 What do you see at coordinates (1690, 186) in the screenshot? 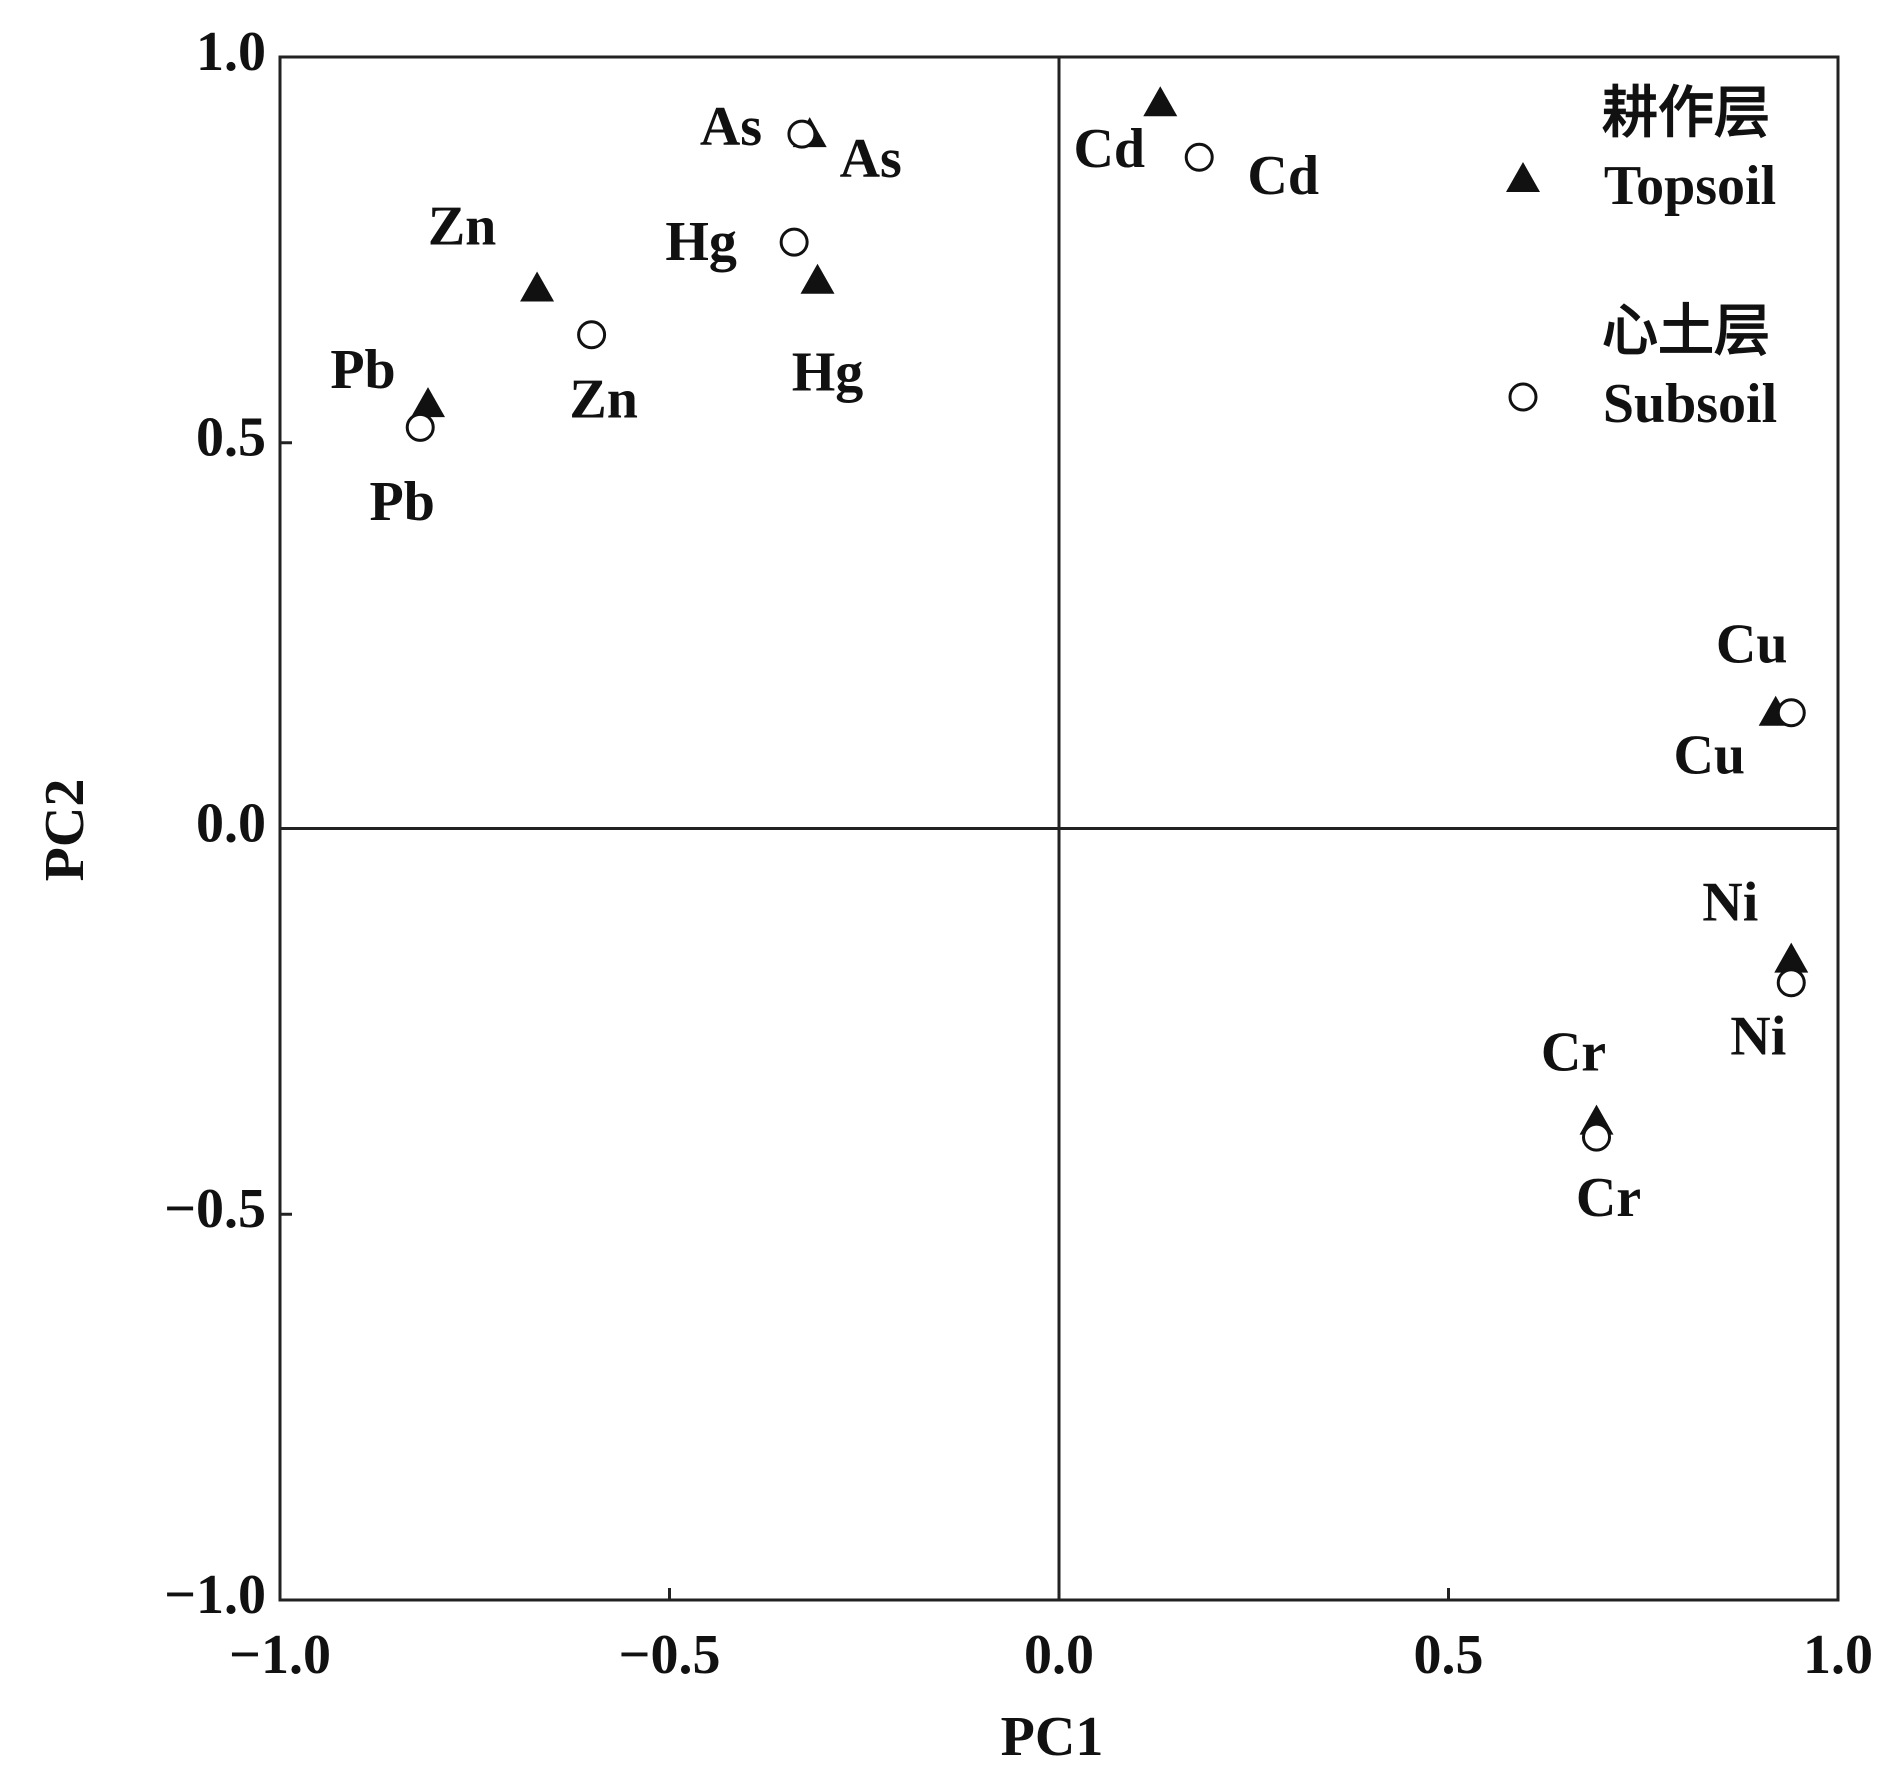
I see `legend-label: Topsoil` at bounding box center [1690, 186].